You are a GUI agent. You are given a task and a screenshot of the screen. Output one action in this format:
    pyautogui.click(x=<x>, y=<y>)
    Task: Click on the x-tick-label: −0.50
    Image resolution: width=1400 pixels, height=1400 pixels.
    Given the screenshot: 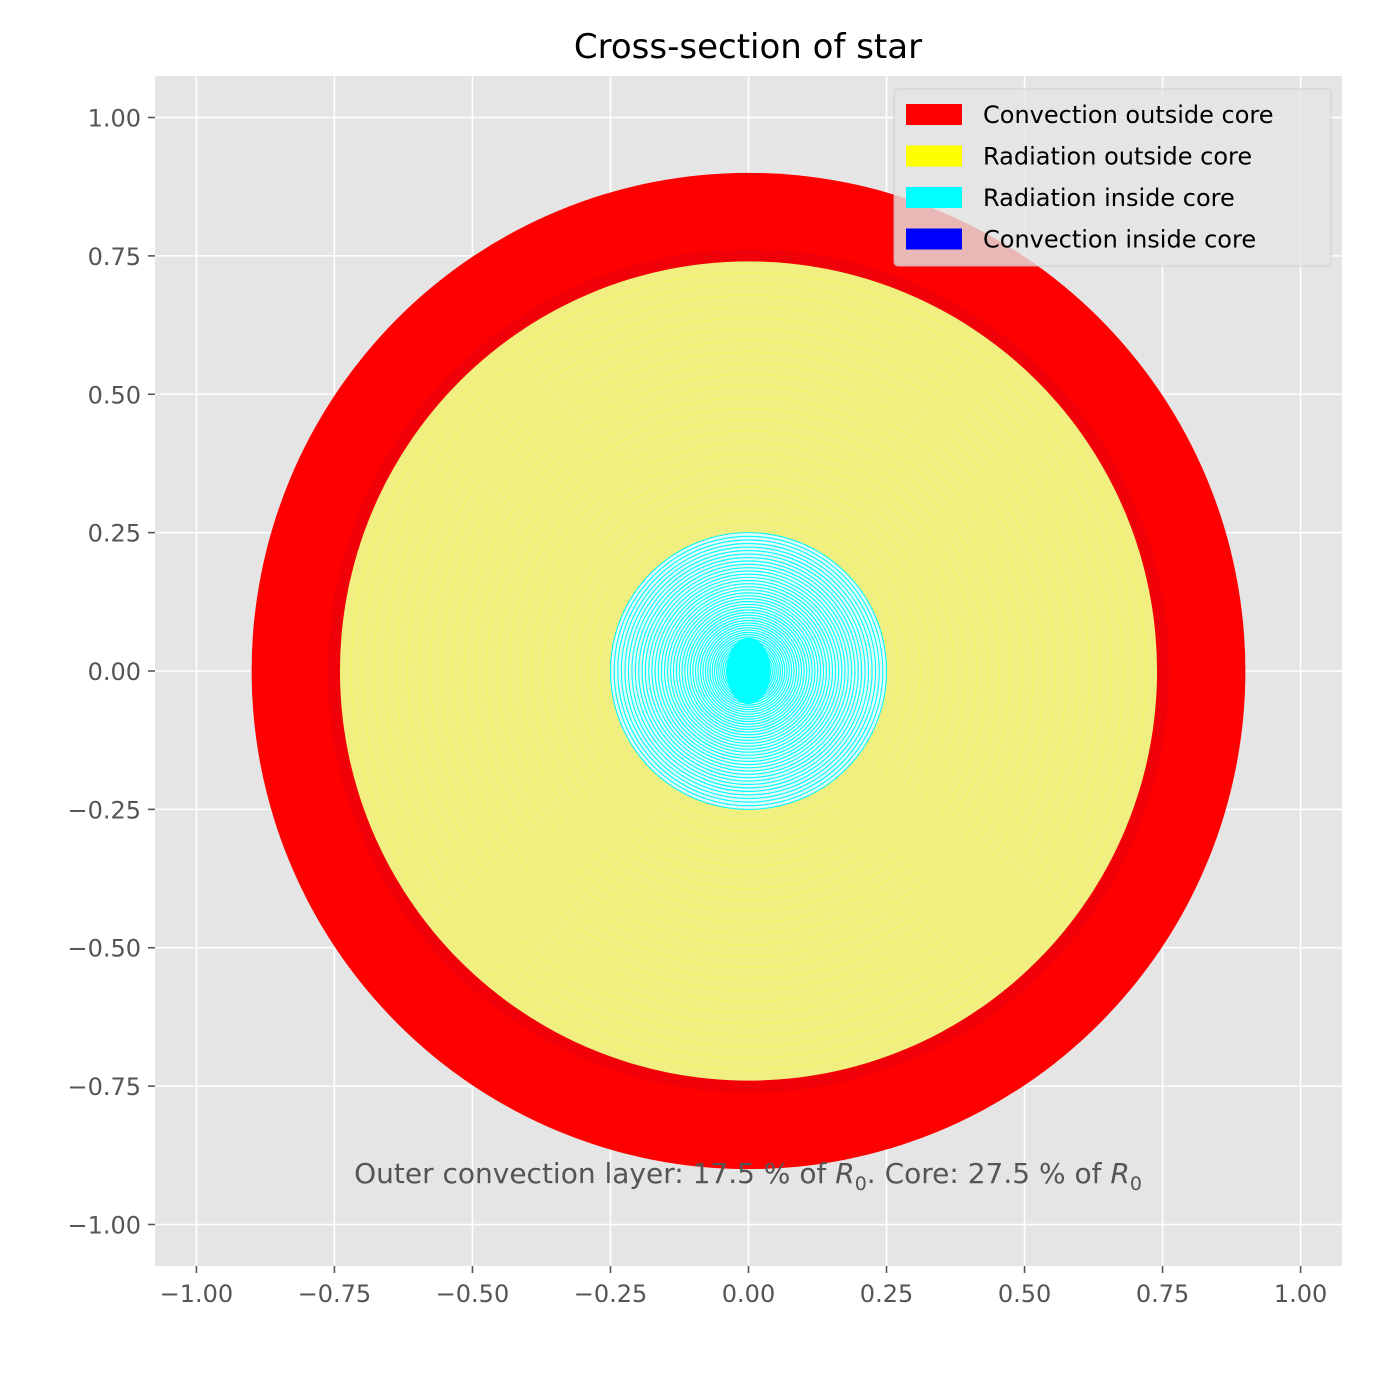 What is the action you would take?
    pyautogui.click(x=473, y=1294)
    